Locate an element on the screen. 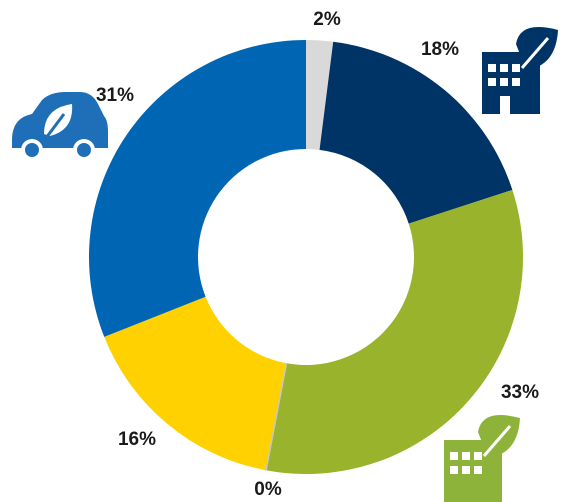 This screenshot has height=502, width=562. data-label: 0% is located at coordinates (268, 489).